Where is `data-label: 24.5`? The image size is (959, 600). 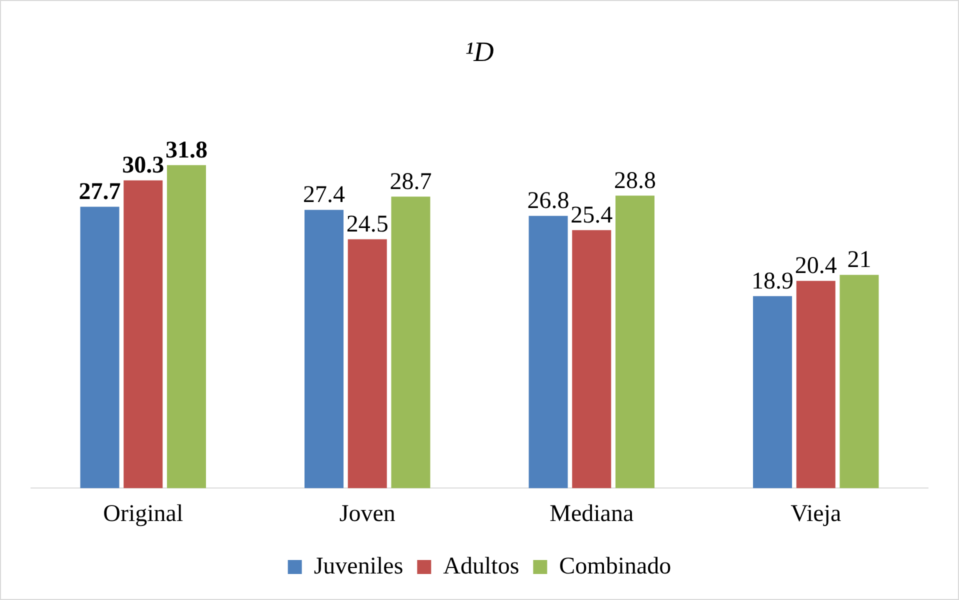 data-label: 24.5 is located at coordinates (367, 225).